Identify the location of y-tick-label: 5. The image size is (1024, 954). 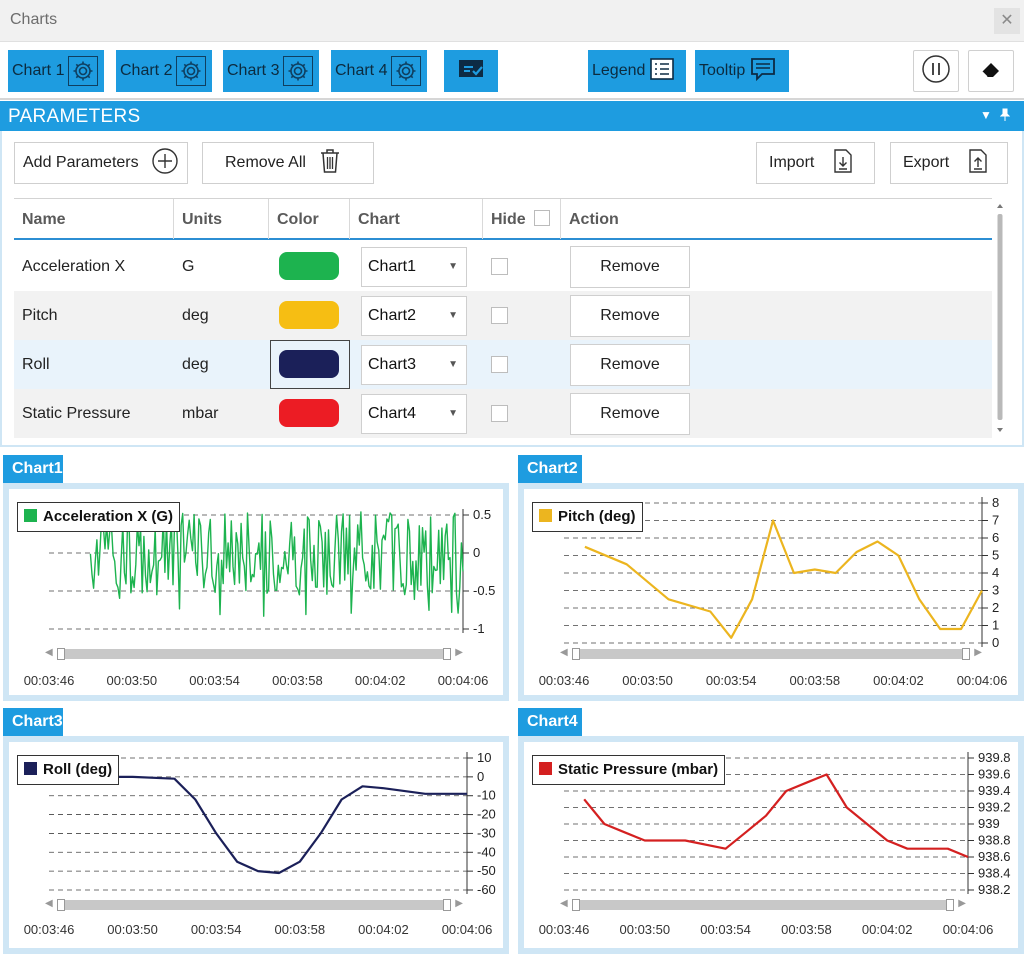
(995, 555).